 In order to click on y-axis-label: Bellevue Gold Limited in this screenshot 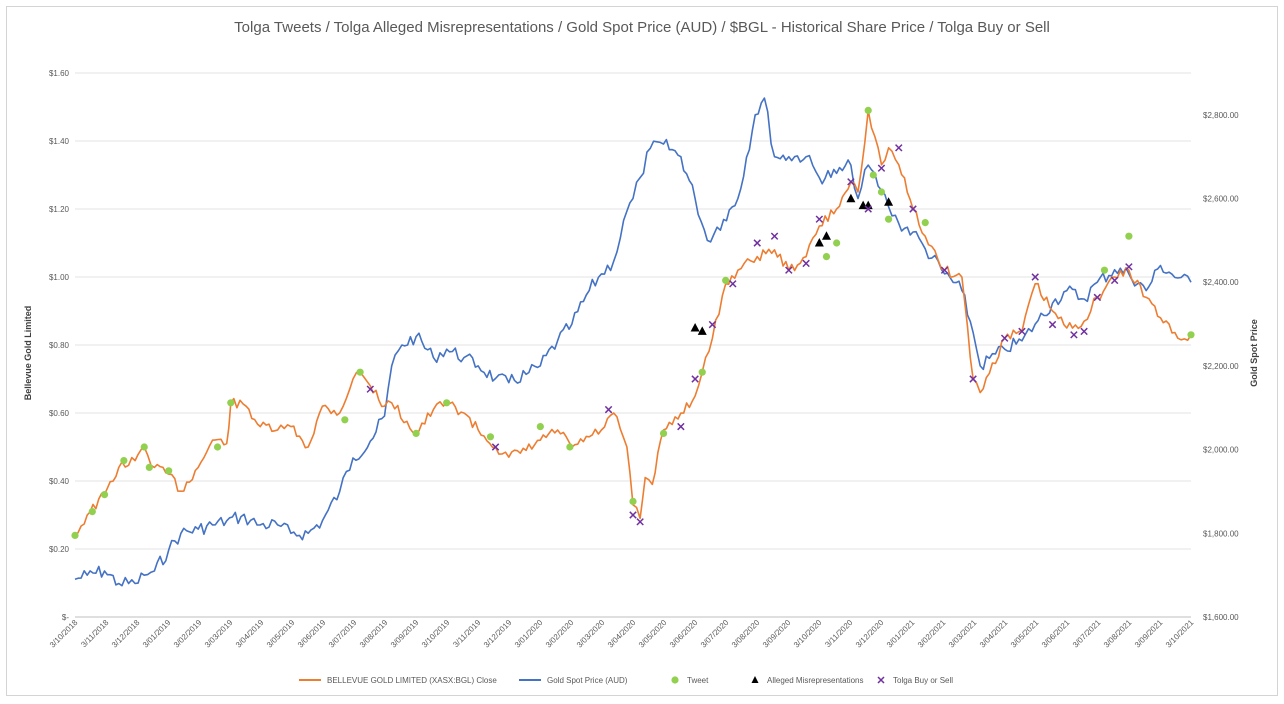, I will do `click(28, 353)`.